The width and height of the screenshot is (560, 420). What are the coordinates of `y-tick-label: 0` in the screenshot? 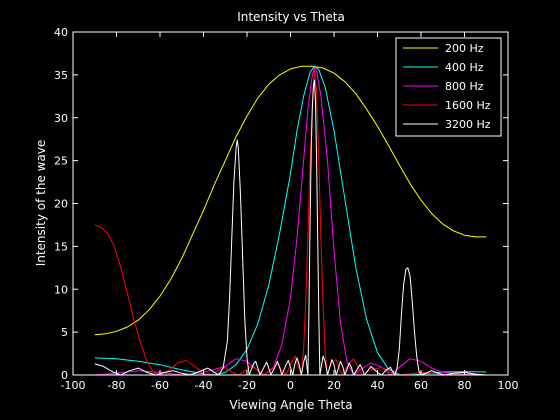 It's located at (64, 375).